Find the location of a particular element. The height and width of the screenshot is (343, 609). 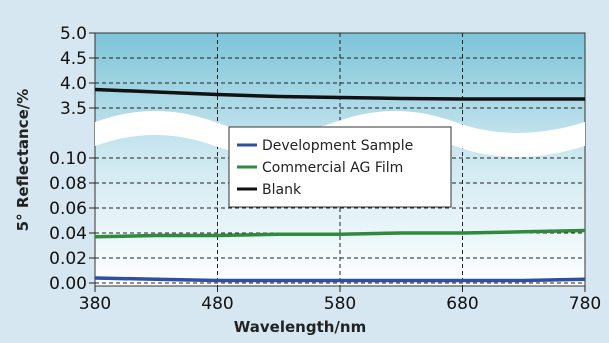

x-tick-label: 580 is located at coordinates (340, 304).